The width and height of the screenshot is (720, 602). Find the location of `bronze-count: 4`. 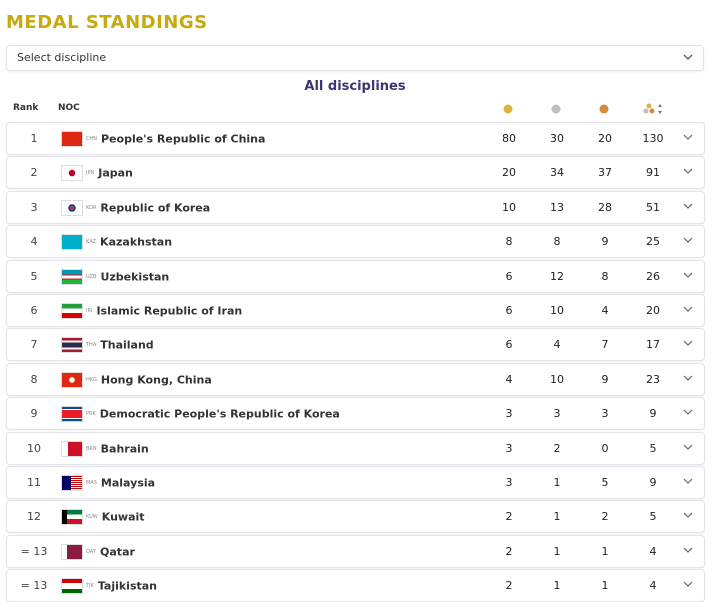

bronze-count: 4 is located at coordinates (605, 310).